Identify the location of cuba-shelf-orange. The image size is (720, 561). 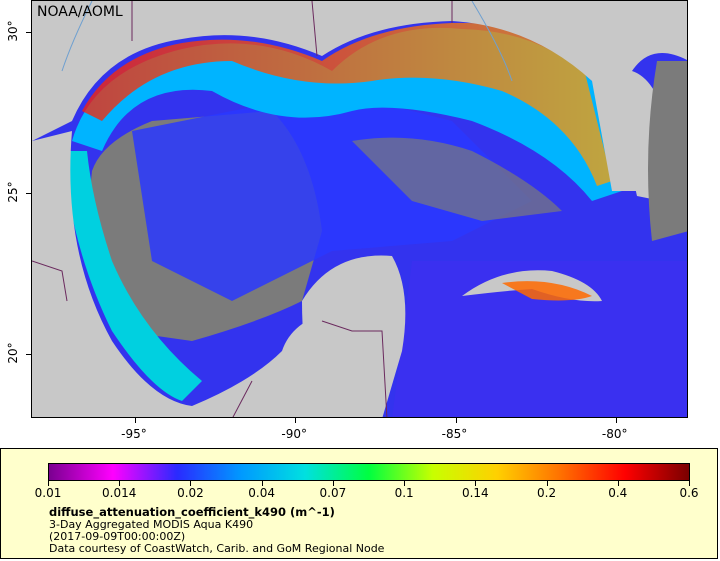
(547, 291).